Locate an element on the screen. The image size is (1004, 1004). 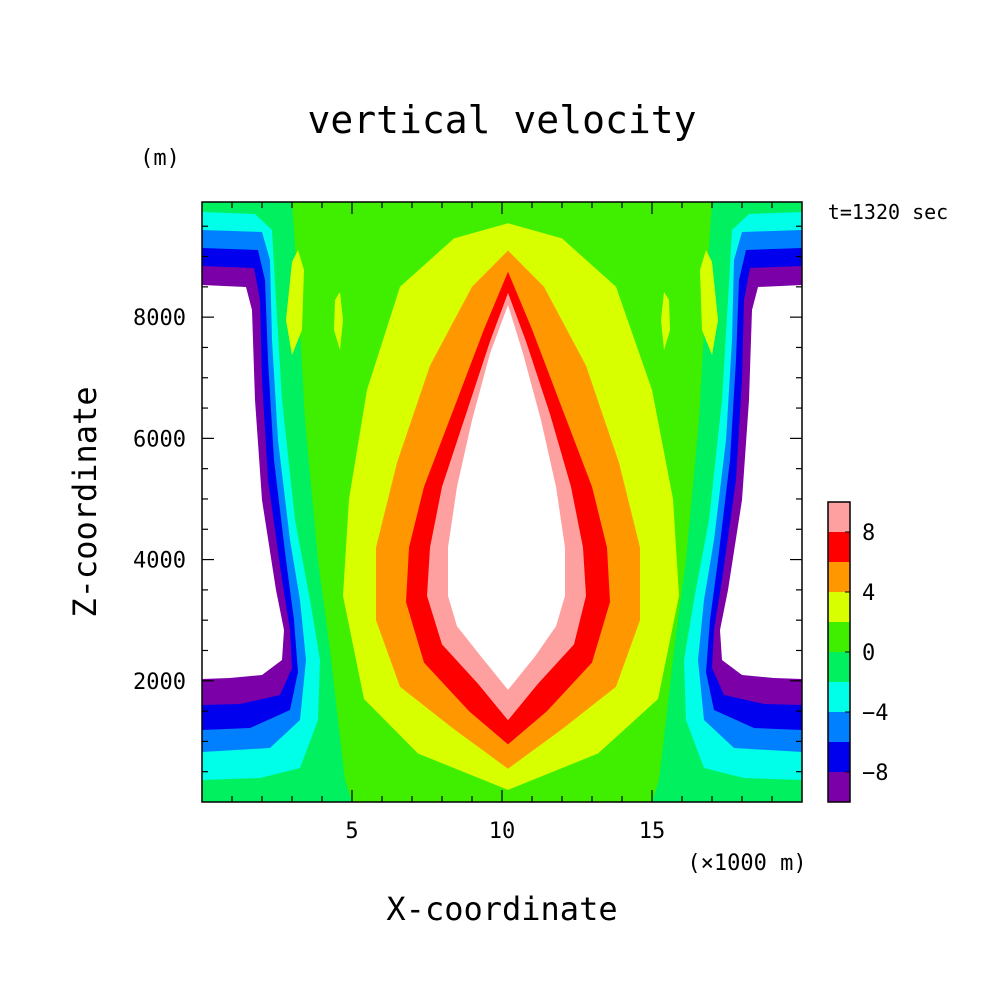
y-tick-labels: 2000 4000 6000 8000 is located at coordinates (159, 500).